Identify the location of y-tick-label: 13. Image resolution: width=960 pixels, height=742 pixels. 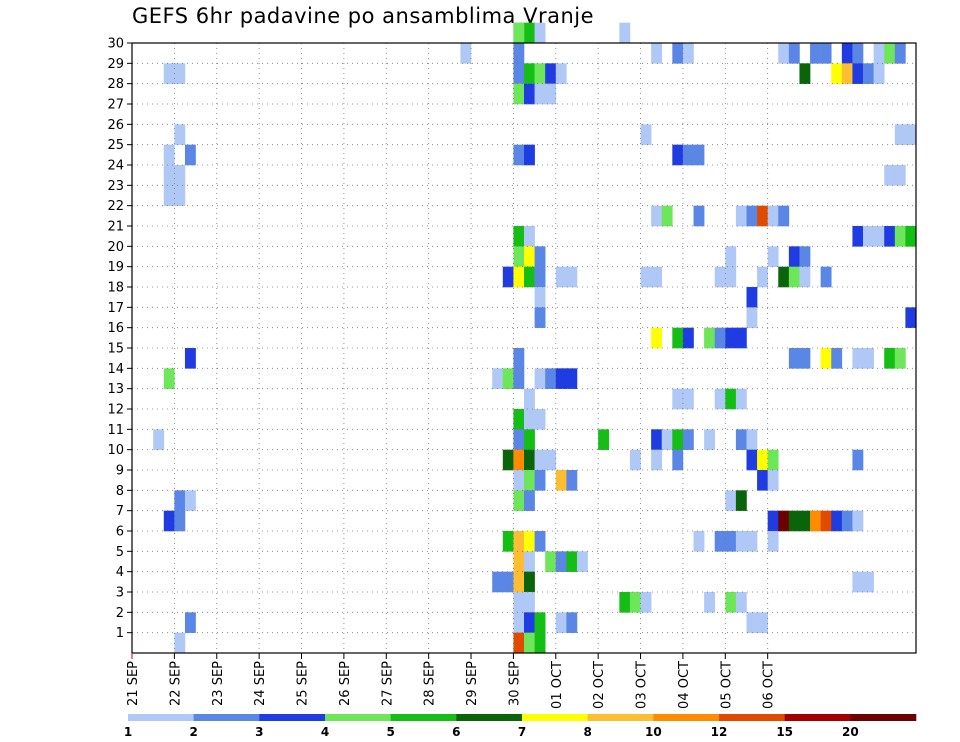
(115, 389).